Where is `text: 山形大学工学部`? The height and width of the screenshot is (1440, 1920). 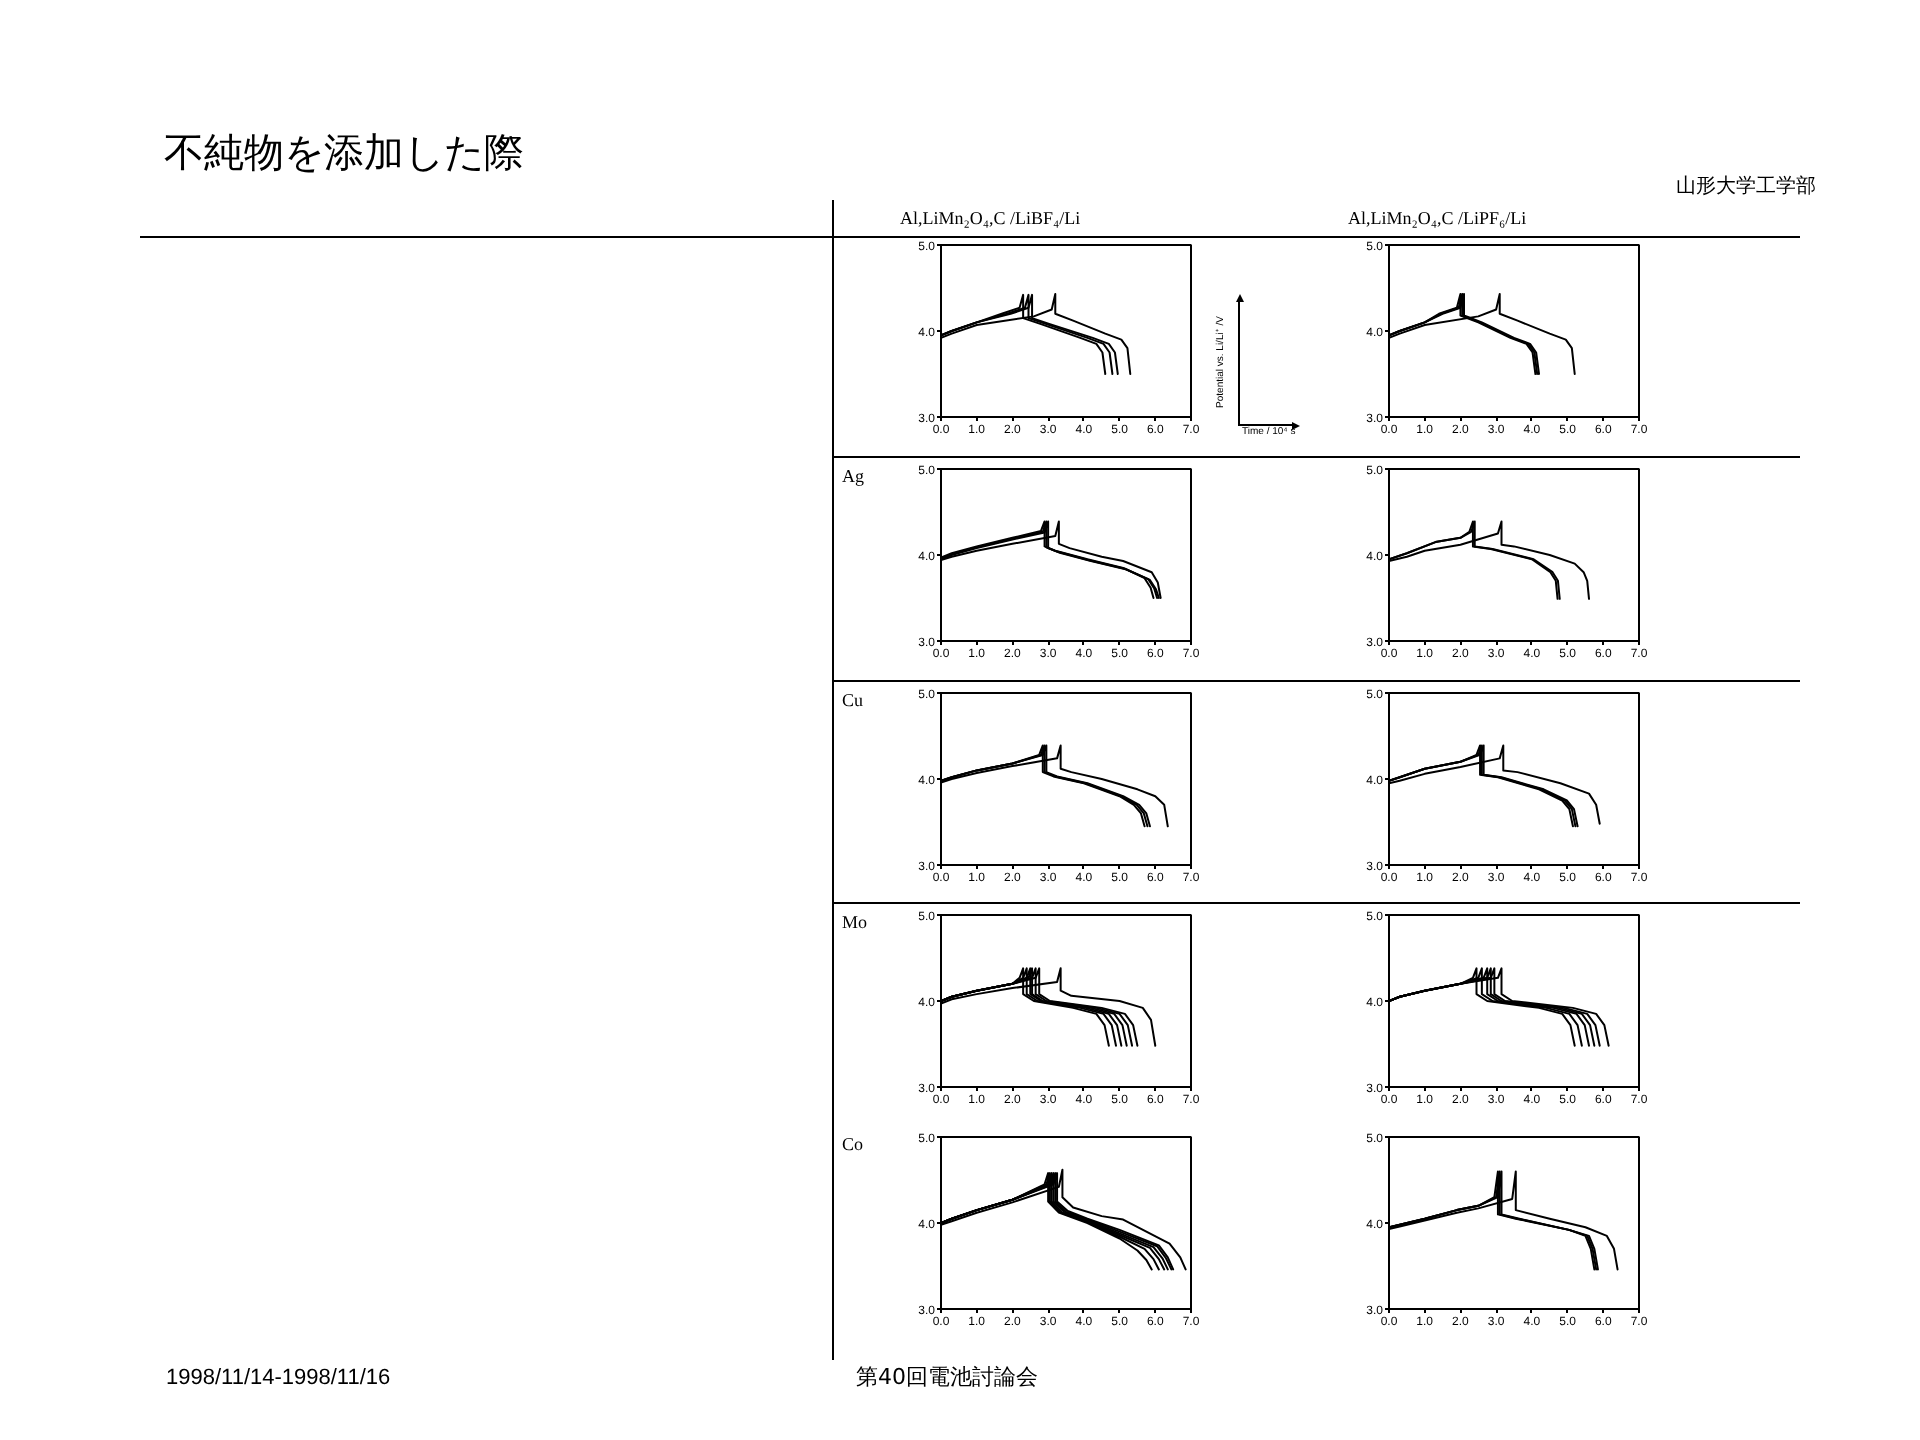 text: 山形大学工学部 is located at coordinates (1746, 186).